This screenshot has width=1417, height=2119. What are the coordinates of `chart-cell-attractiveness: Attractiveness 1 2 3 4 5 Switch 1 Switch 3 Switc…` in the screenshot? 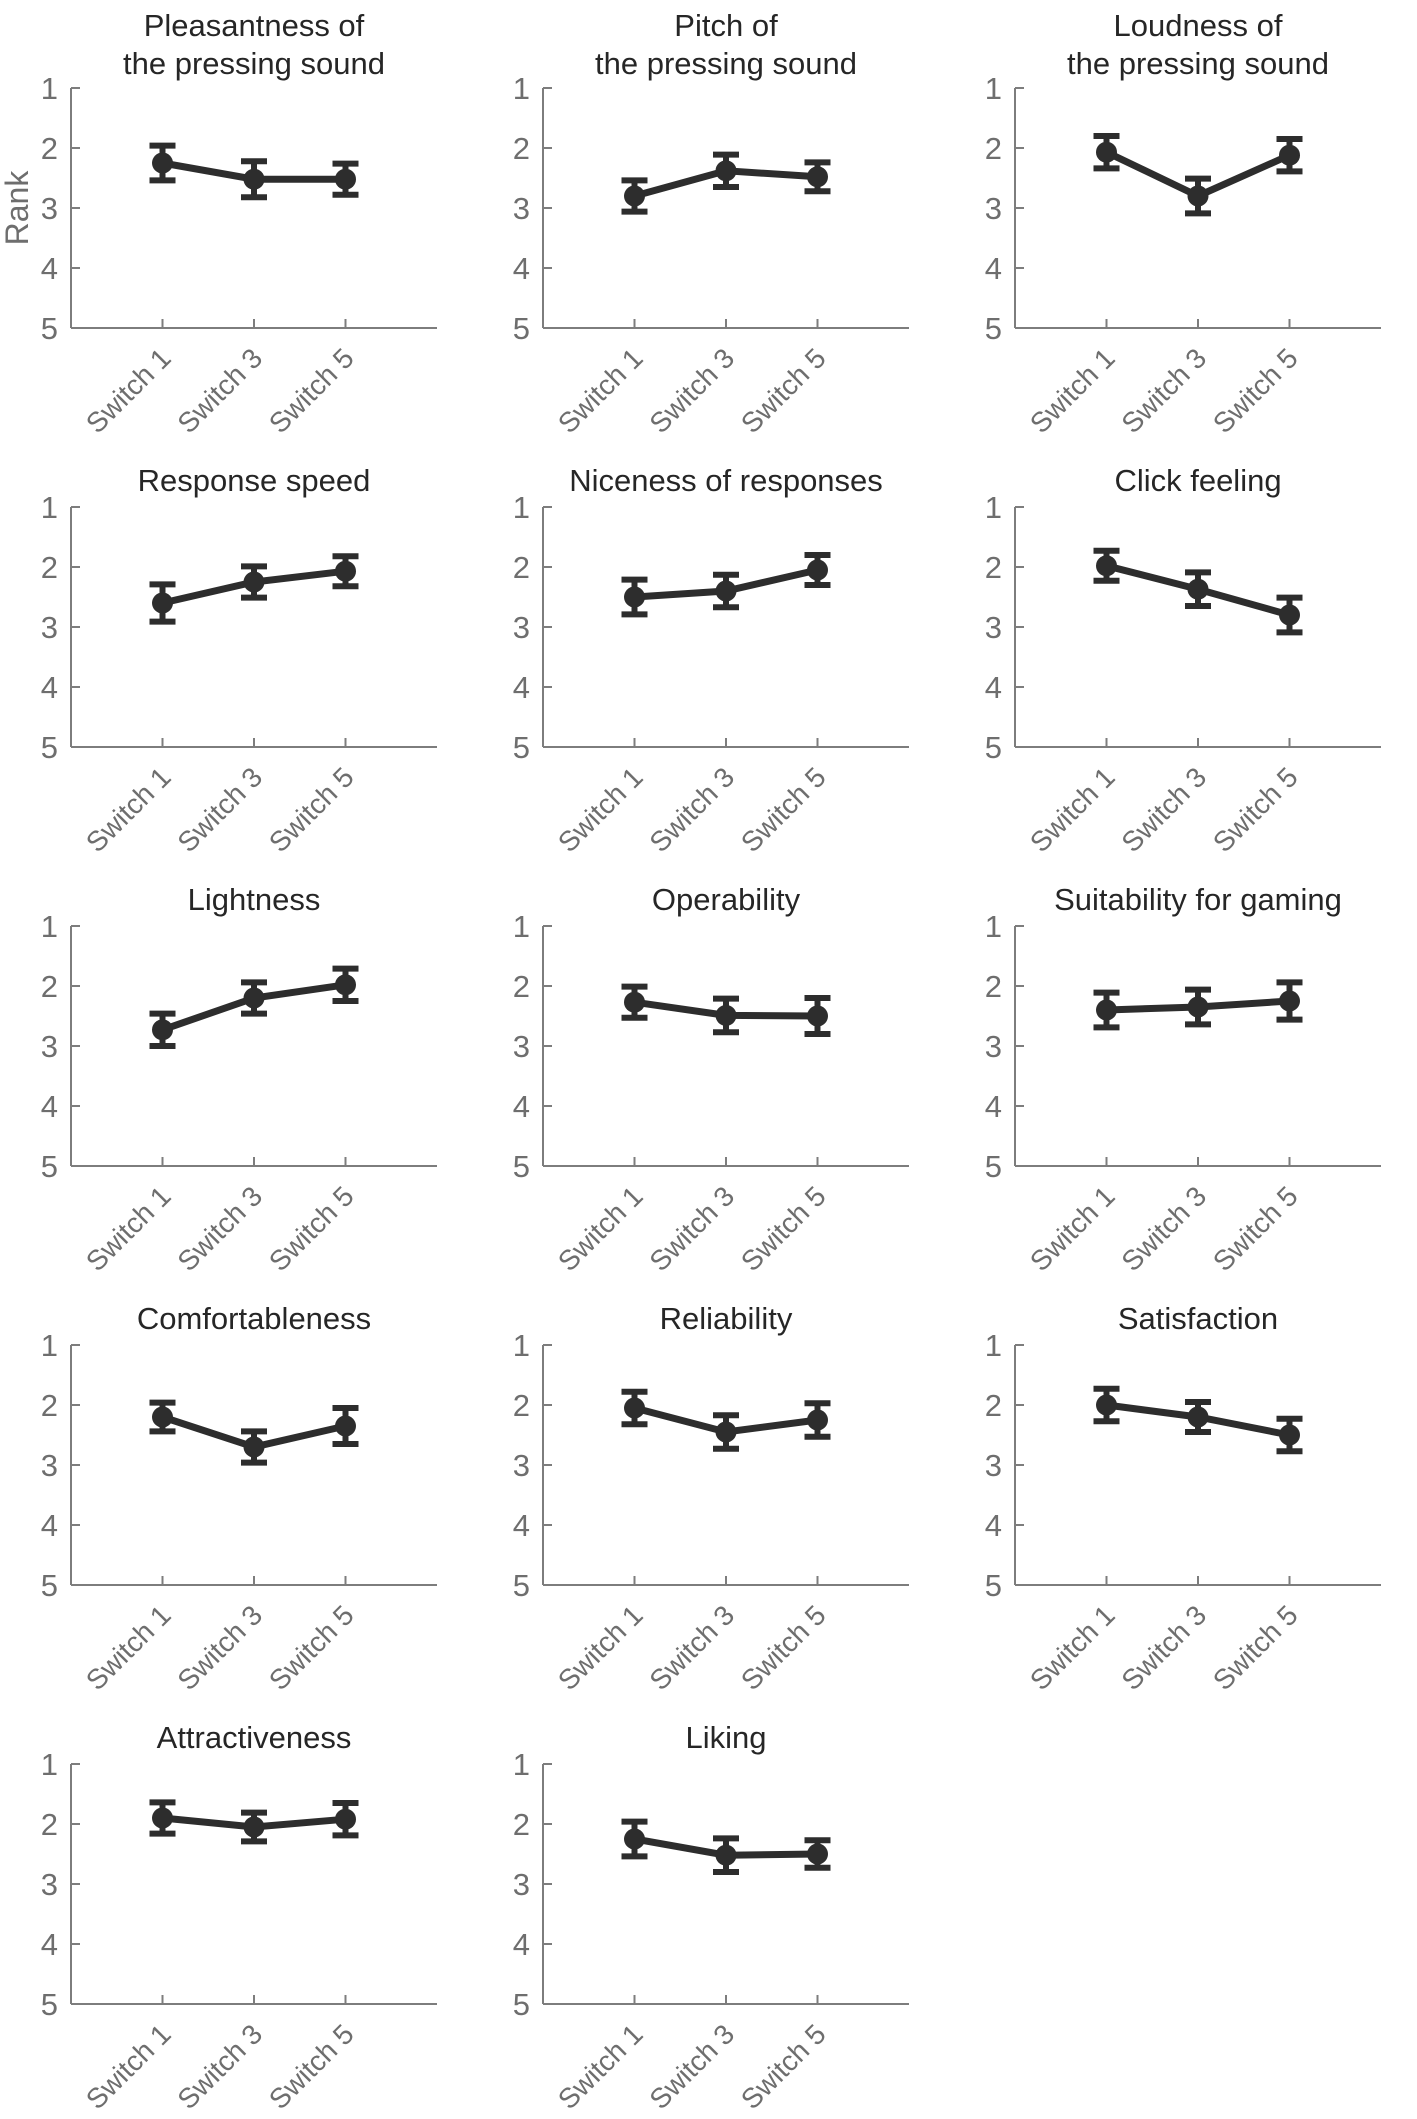 It's located at (236, 1897).